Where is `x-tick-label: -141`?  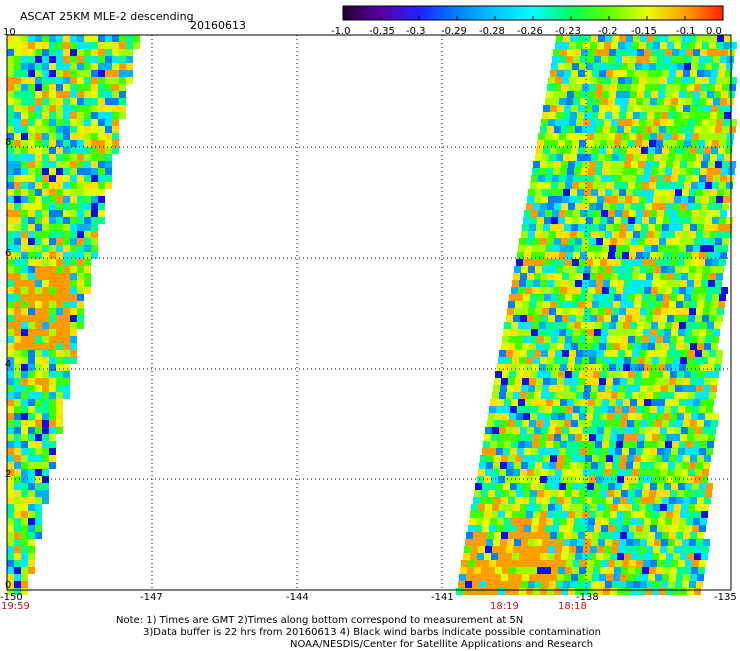
x-tick-label: -141 is located at coordinates (442, 597).